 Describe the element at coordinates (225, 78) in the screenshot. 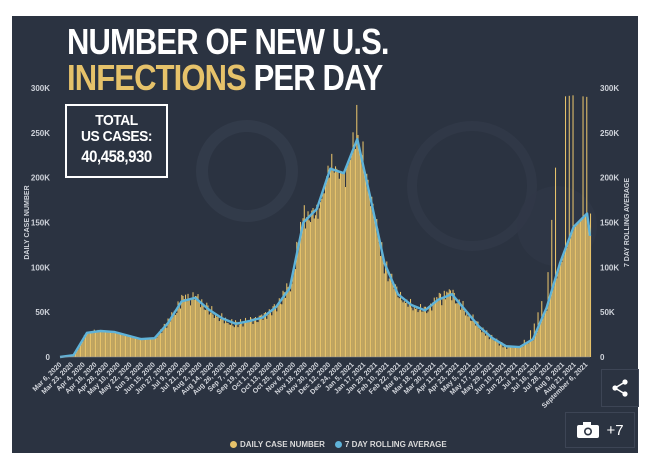

I see `chart-title-line2: INFECTIONS PER DAY` at that location.